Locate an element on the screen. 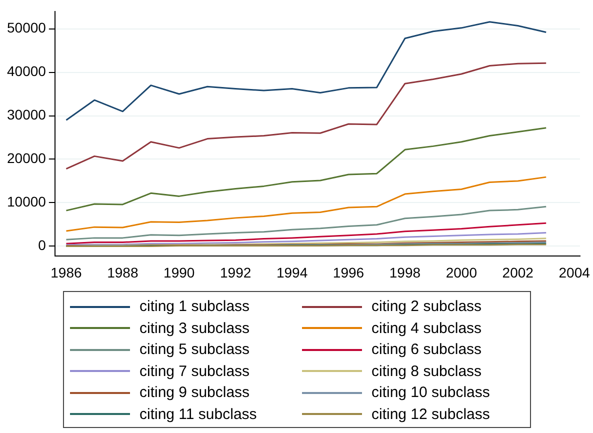 The width and height of the screenshot is (593, 433). x-tick-label: 1994 is located at coordinates (292, 272).